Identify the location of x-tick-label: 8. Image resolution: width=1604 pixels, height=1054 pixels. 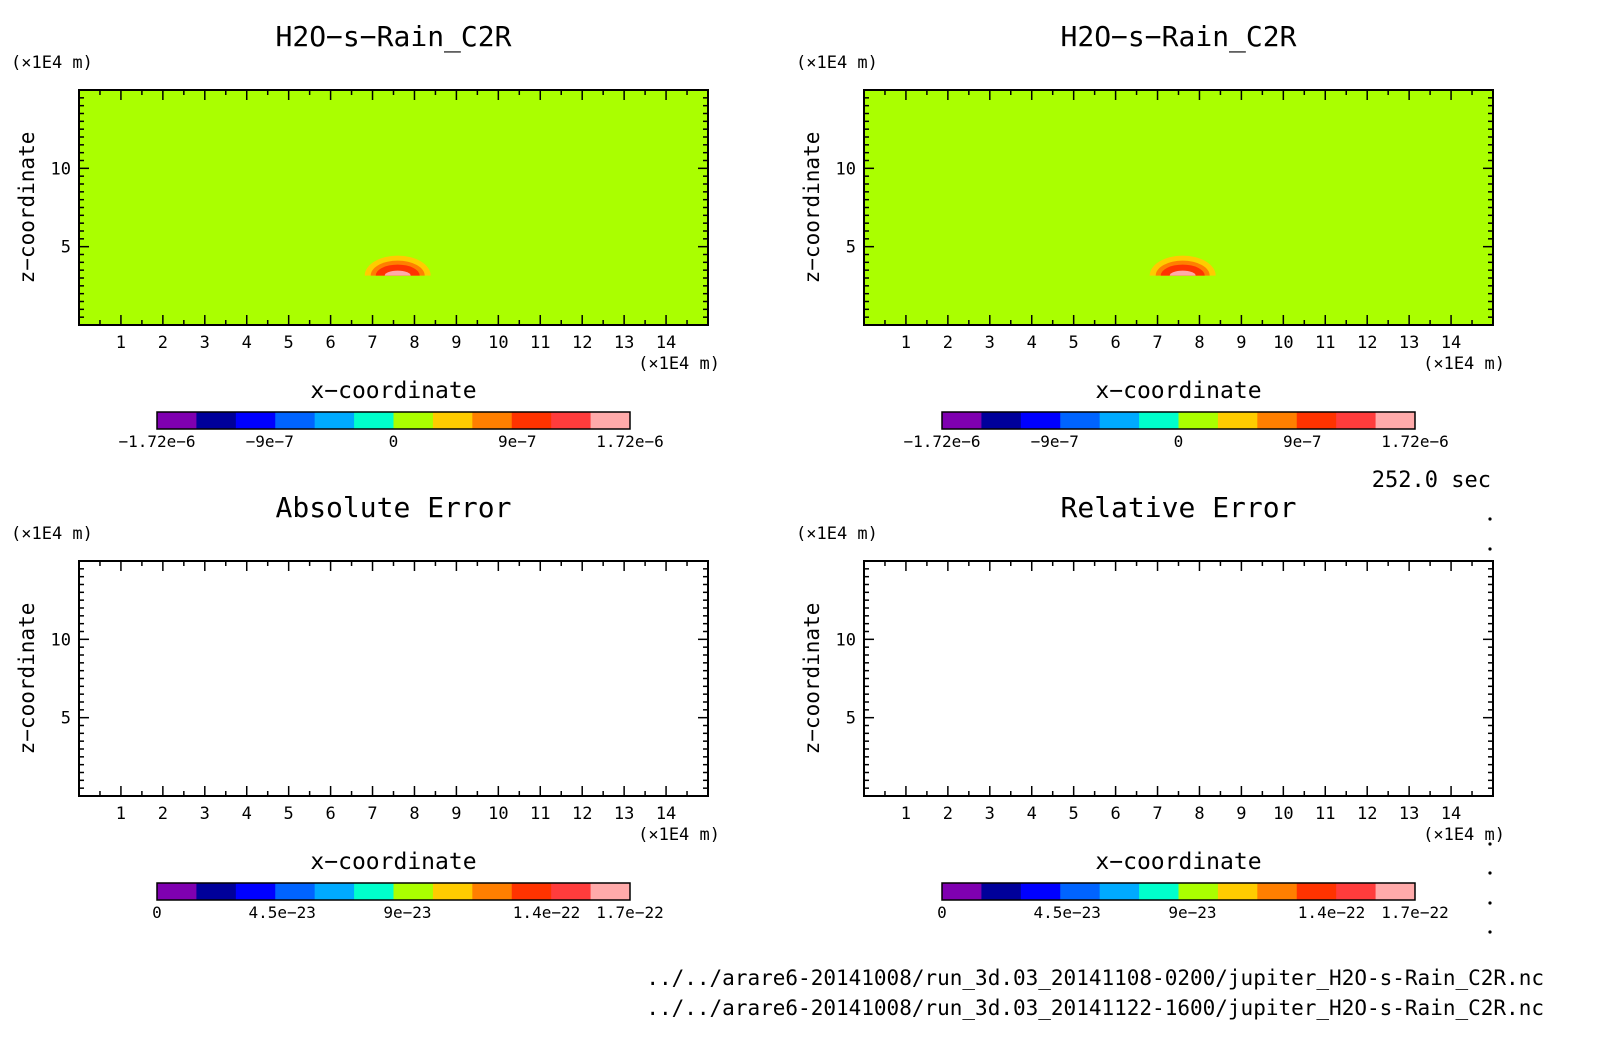
(1199, 814).